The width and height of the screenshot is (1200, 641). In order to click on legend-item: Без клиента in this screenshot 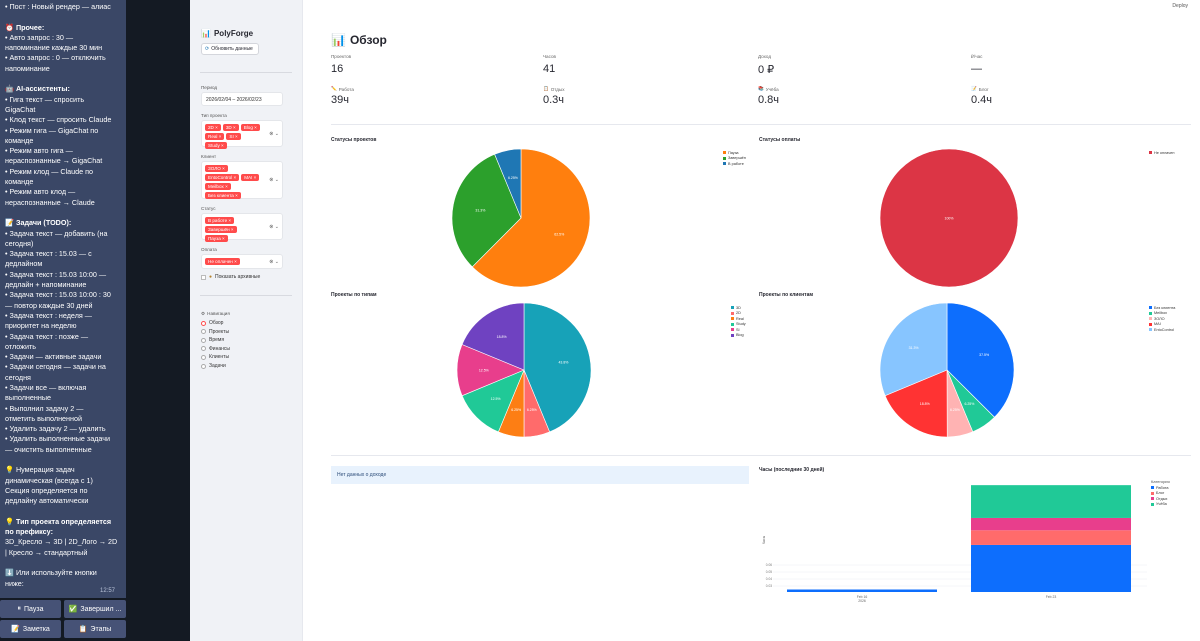, I will do `click(1162, 308)`.